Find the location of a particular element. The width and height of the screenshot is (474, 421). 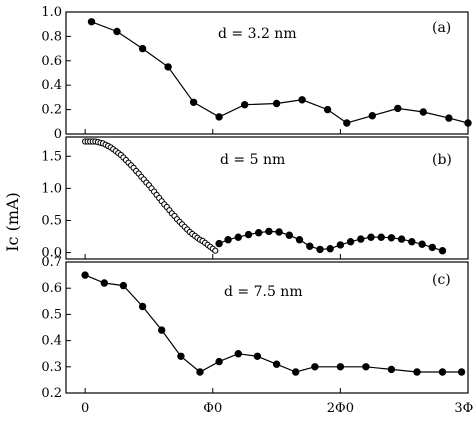

panel-c-annotation: d = 7.5 nm is located at coordinates (263, 292).